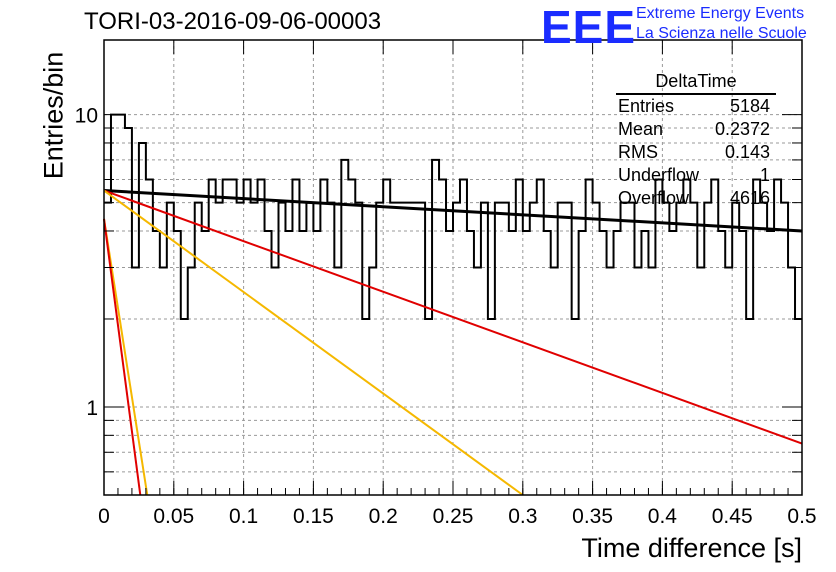  I want to click on stats-key: Underflow, so click(659, 175).